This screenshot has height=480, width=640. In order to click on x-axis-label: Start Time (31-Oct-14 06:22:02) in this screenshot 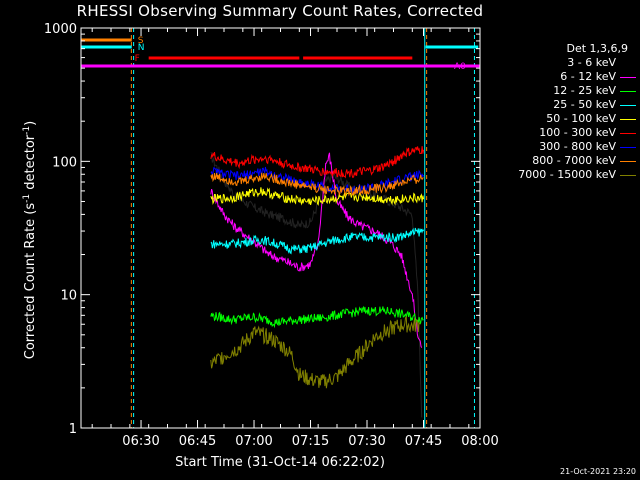, I will do `click(280, 462)`.